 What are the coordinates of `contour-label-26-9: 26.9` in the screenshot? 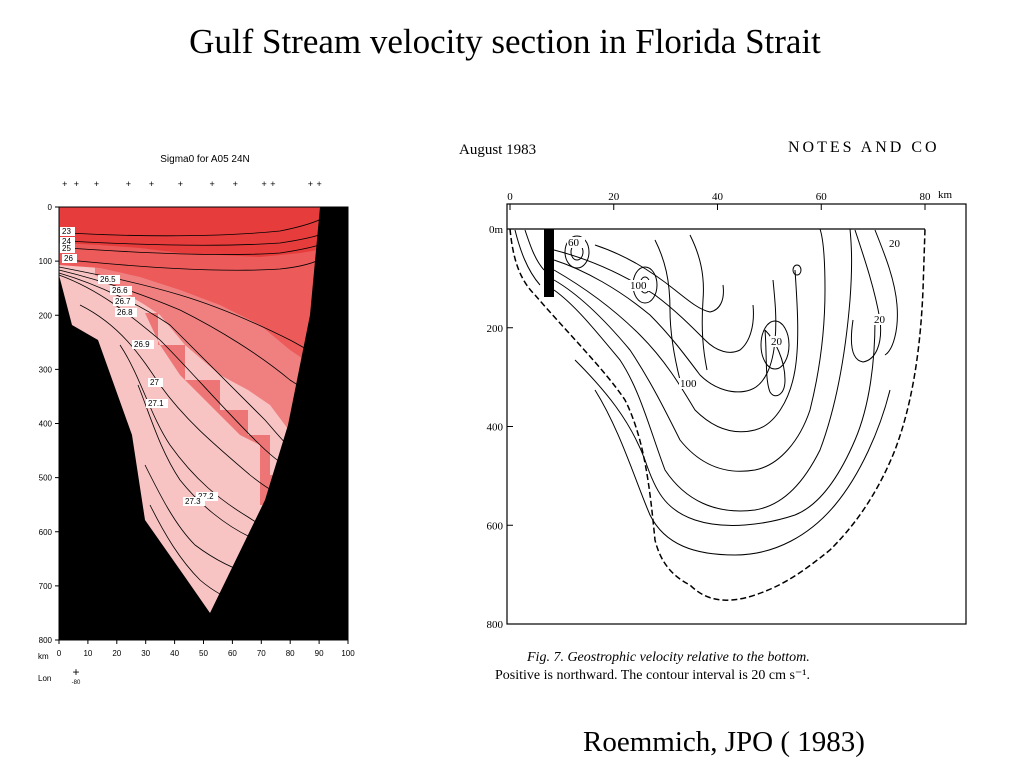 It's located at (143, 344).